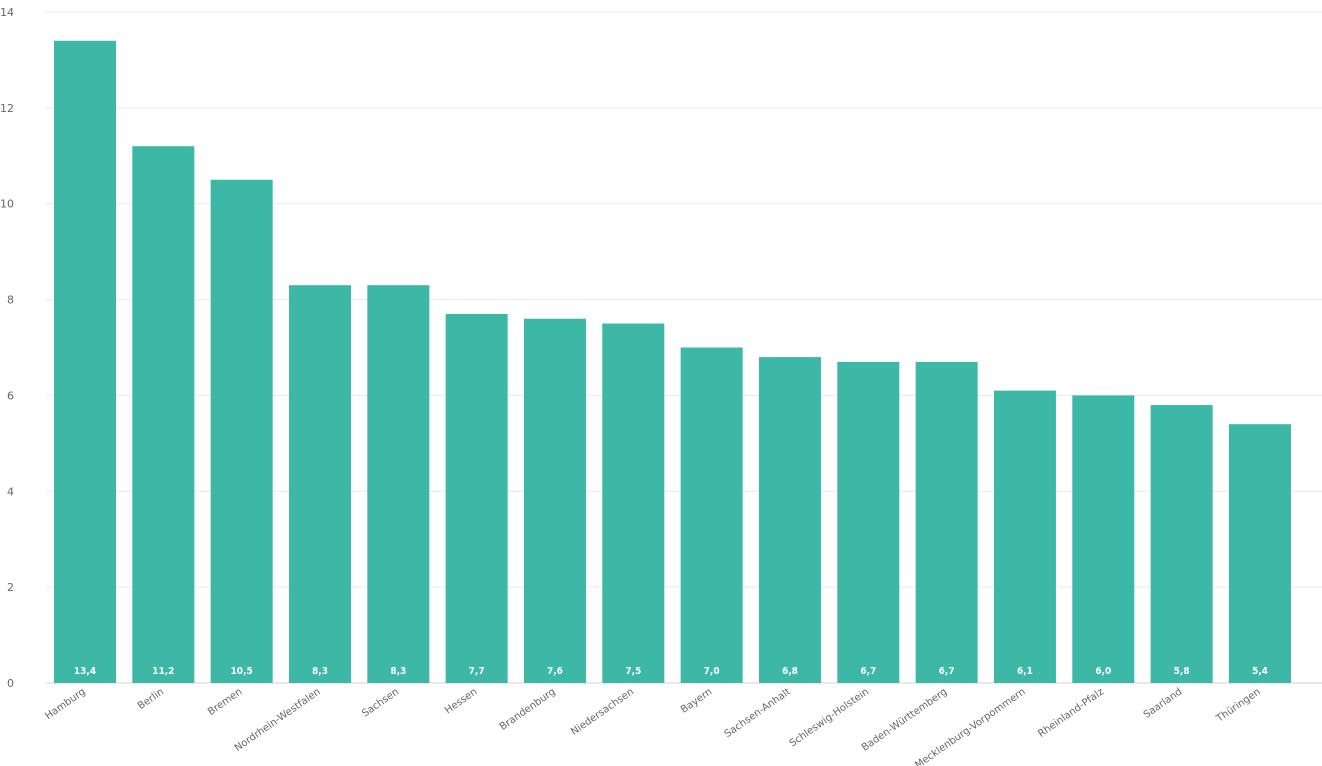 The height and width of the screenshot is (766, 1322). What do you see at coordinates (10, 395) in the screenshot?
I see `y-tick-label: 6` at bounding box center [10, 395].